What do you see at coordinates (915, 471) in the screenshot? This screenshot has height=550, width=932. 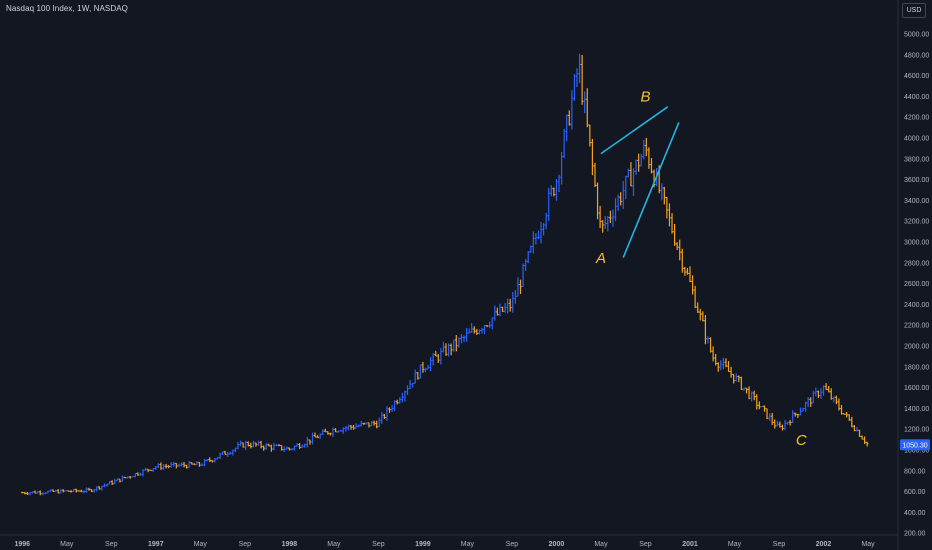 I see `price-tick-label: 800.00` at bounding box center [915, 471].